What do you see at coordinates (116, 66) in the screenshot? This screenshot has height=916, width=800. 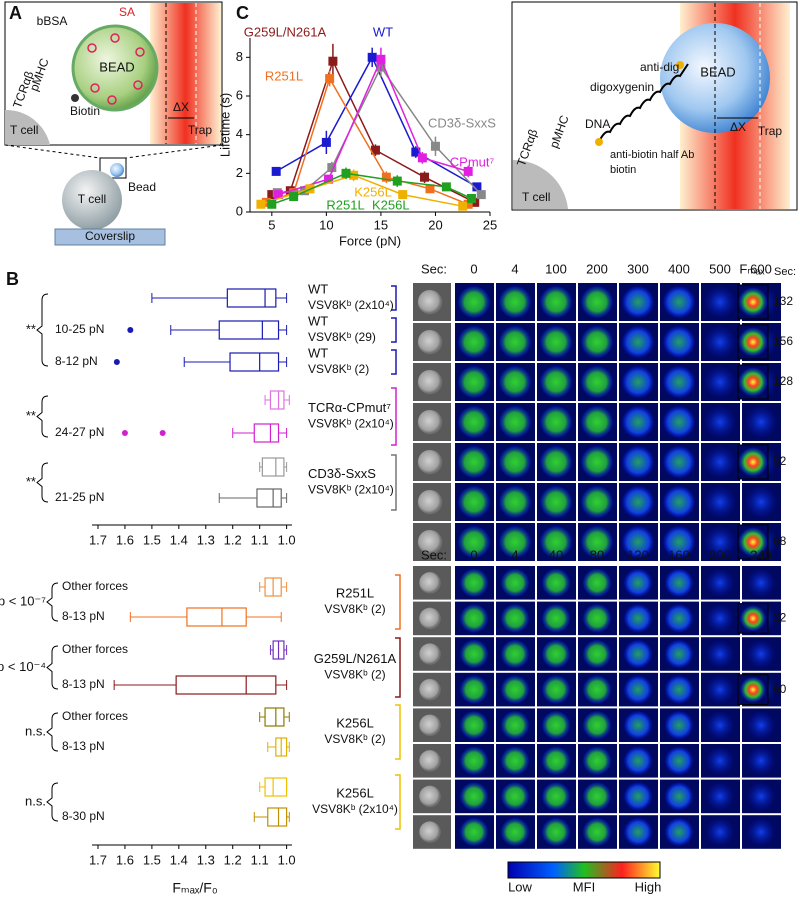 I see `label: BEAD` at bounding box center [116, 66].